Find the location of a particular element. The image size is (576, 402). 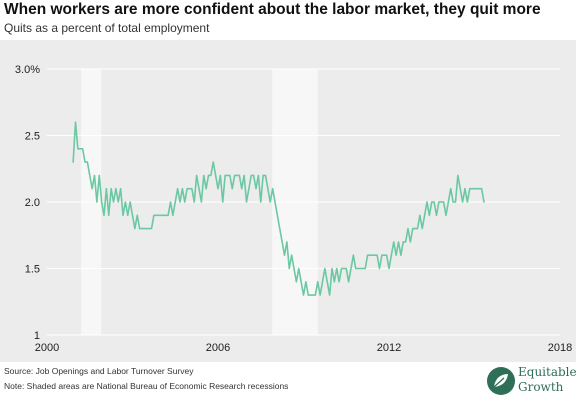

y-tick-label: 2.5 is located at coordinates (32, 137).